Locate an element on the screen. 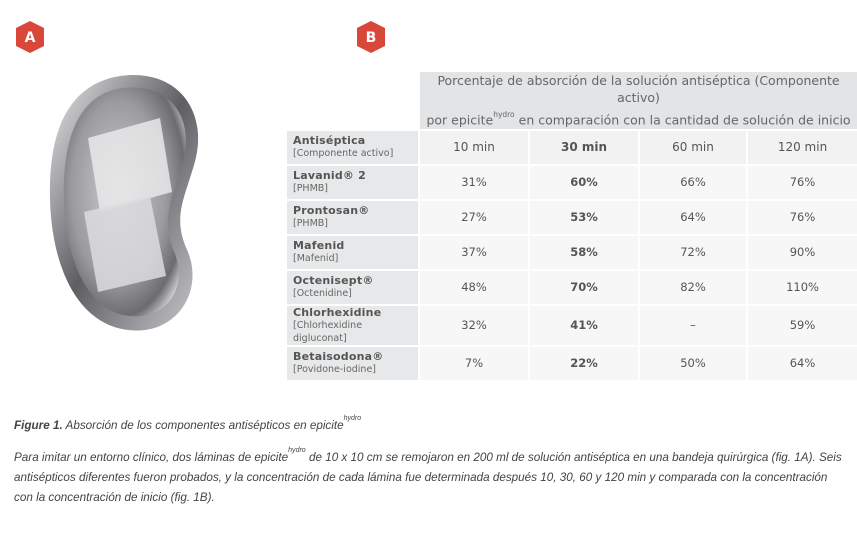 This screenshot has width=857, height=541. table-row: Prontosan® [PHMB] 27% 53% 64% 76% is located at coordinates (572, 217).